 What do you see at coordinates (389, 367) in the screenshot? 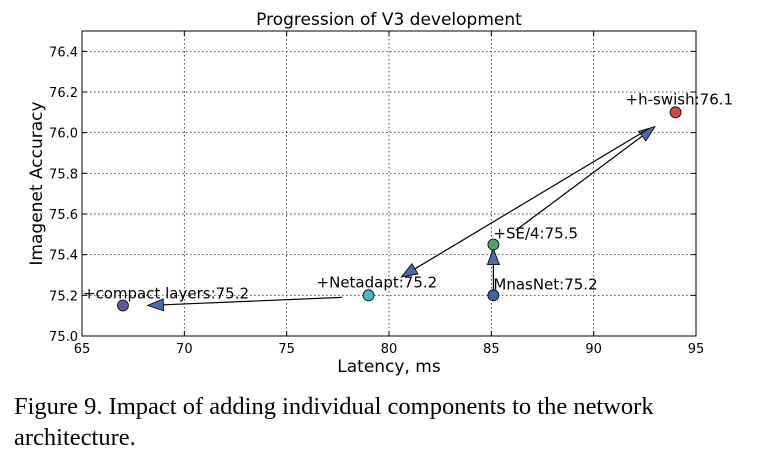
I see `x-axis-label: Latency, ms` at bounding box center [389, 367].